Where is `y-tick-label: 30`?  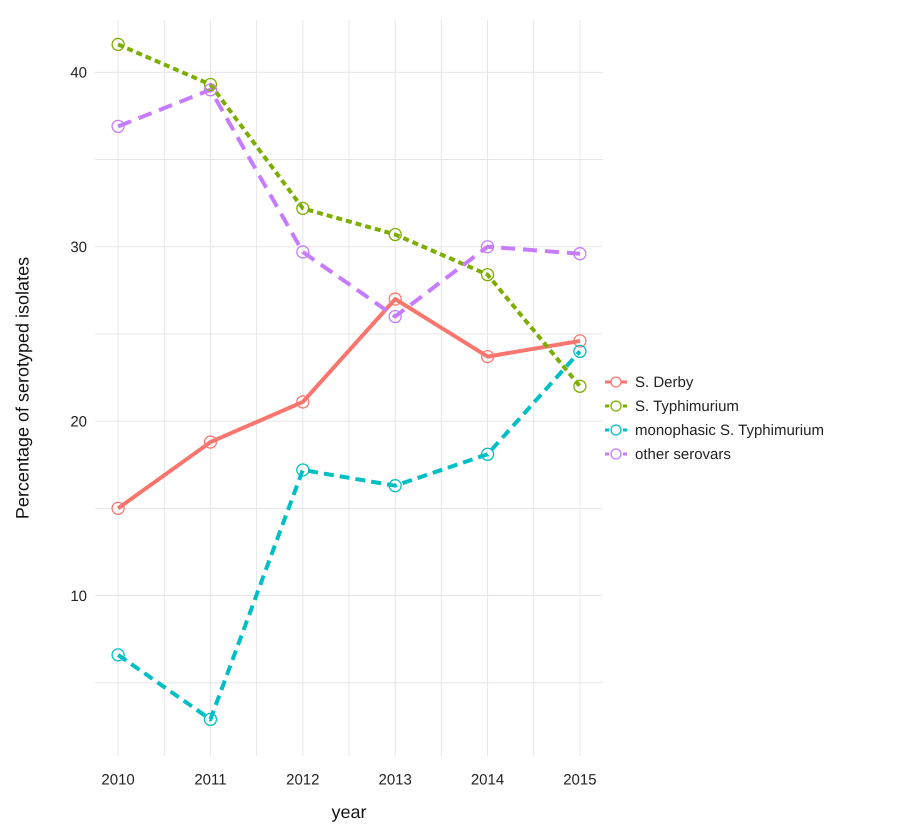
y-tick-label: 30 is located at coordinates (78, 247).